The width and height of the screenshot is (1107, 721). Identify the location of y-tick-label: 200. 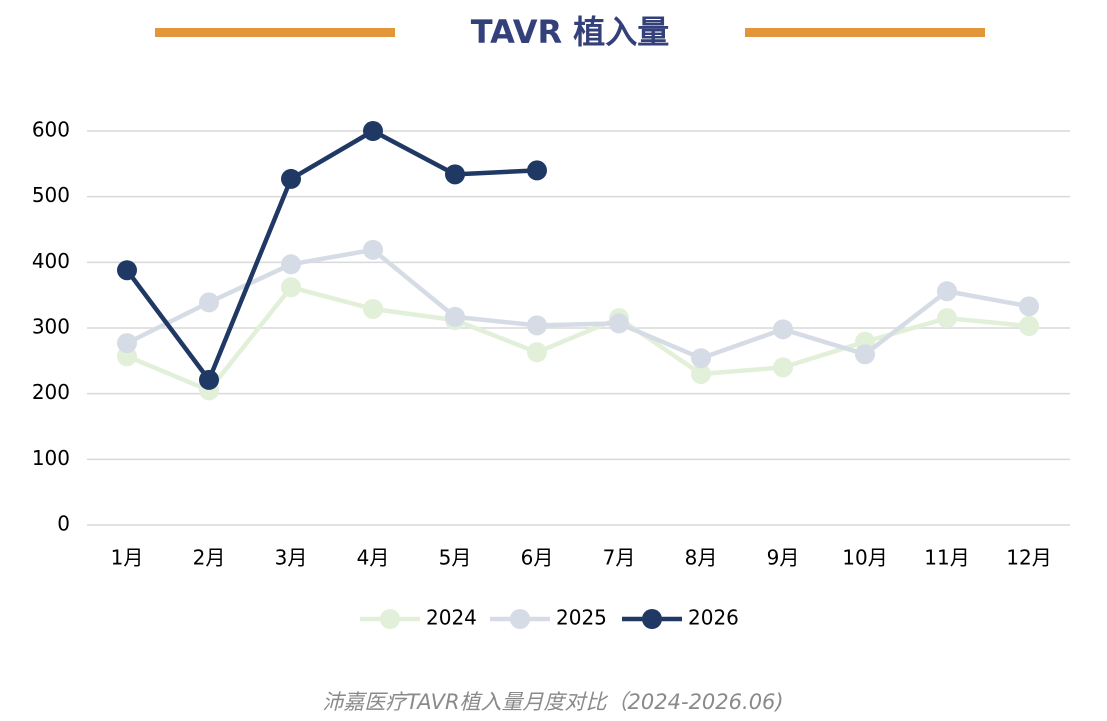
(51, 392).